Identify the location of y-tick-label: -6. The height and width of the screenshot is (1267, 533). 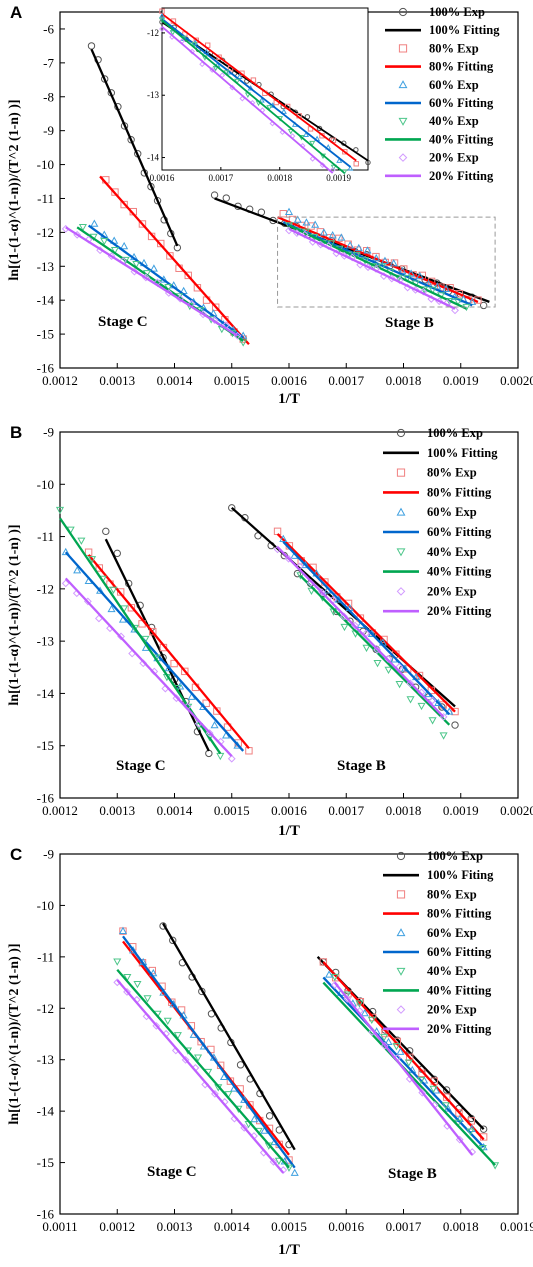
(48, 28).